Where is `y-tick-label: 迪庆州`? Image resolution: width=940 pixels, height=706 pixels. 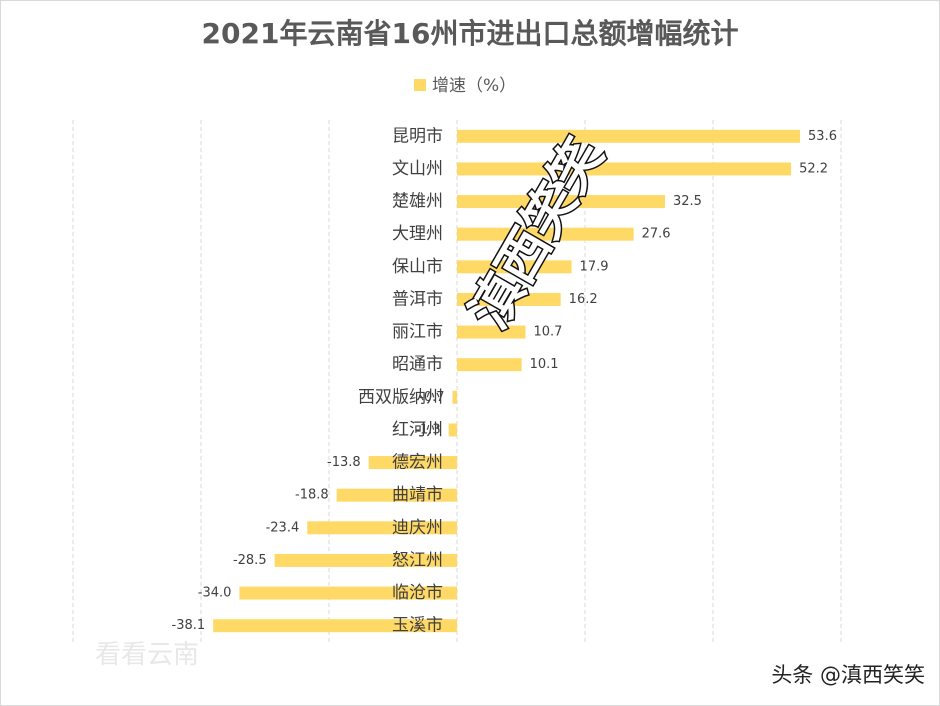
y-tick-label: 迪庆州 is located at coordinates (417, 528).